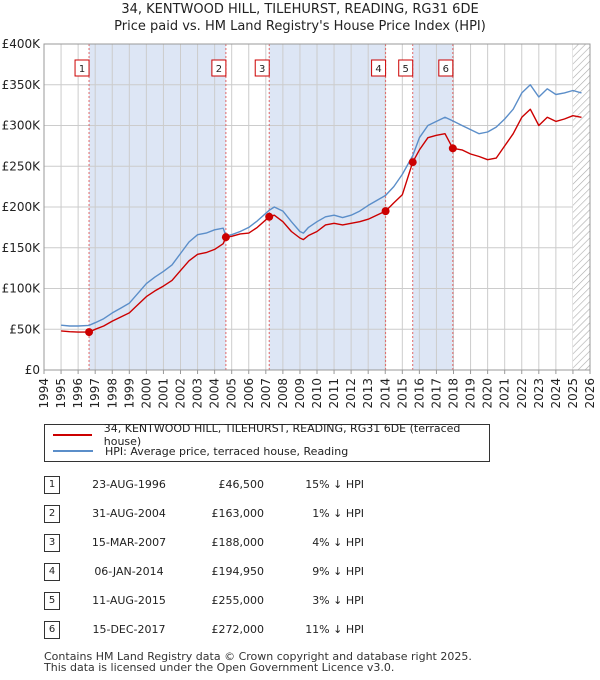 Image resolution: width=600 pixels, height=680 pixels. I want to click on sale-hpi-diff: 11% ↓ HPI, so click(334, 629).